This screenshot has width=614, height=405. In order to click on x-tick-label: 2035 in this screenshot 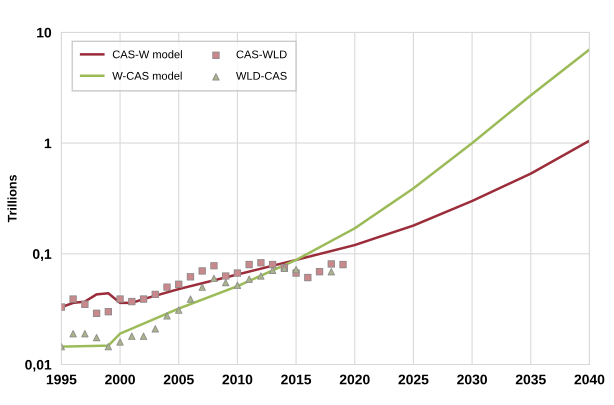, I will do `click(531, 379)`.